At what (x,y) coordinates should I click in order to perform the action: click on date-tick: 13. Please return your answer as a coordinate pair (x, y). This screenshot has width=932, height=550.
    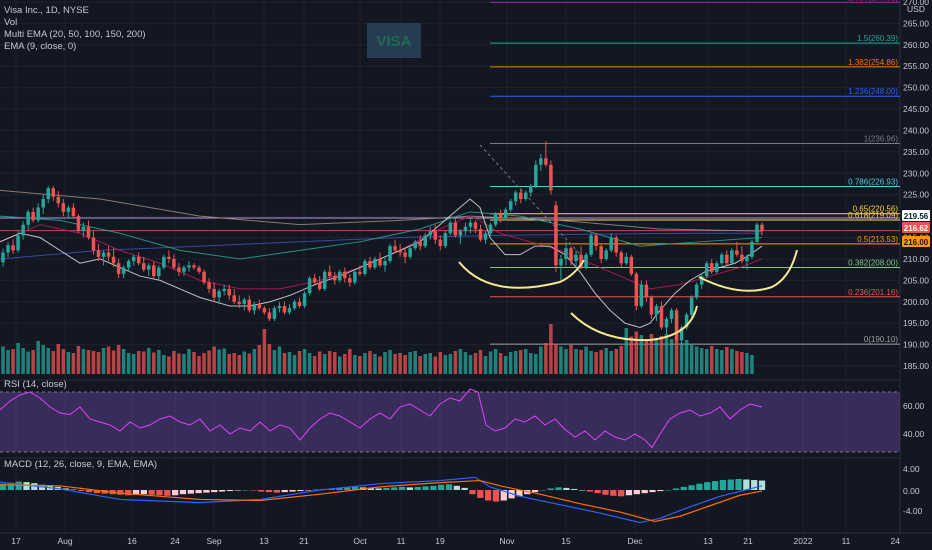
    Looking at the image, I should click on (264, 541).